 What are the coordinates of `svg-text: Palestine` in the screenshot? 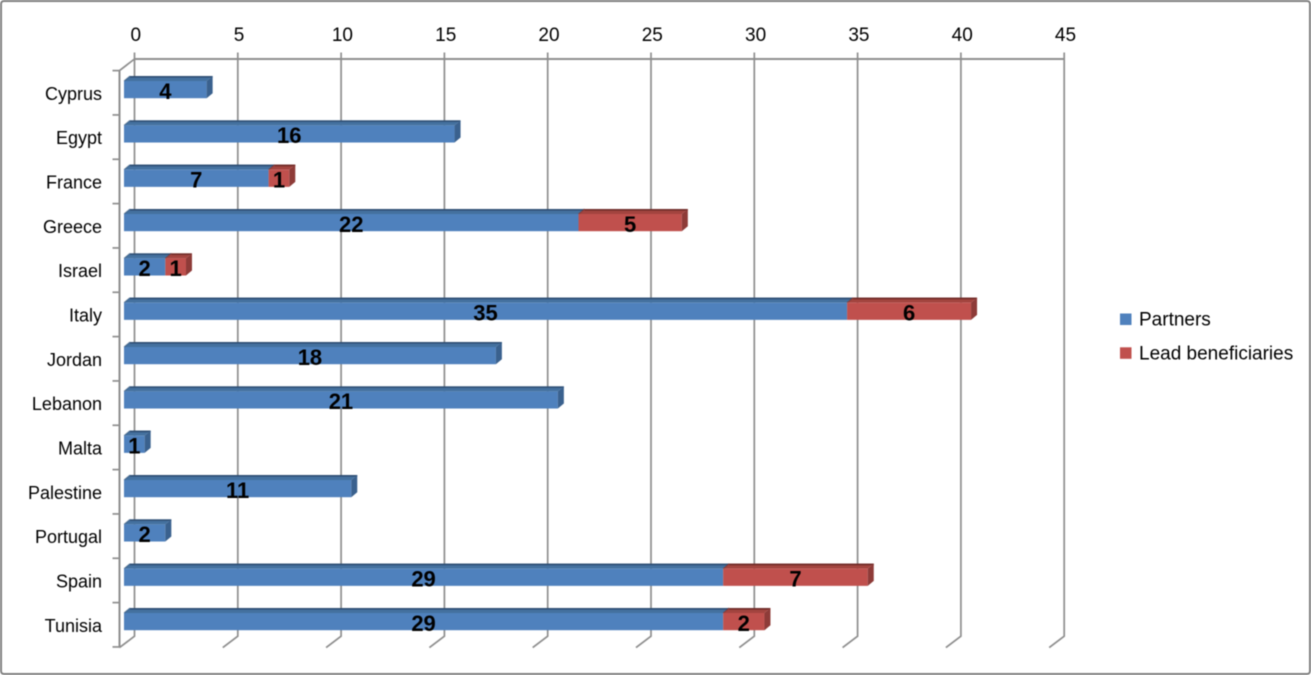 It's located at (65, 493).